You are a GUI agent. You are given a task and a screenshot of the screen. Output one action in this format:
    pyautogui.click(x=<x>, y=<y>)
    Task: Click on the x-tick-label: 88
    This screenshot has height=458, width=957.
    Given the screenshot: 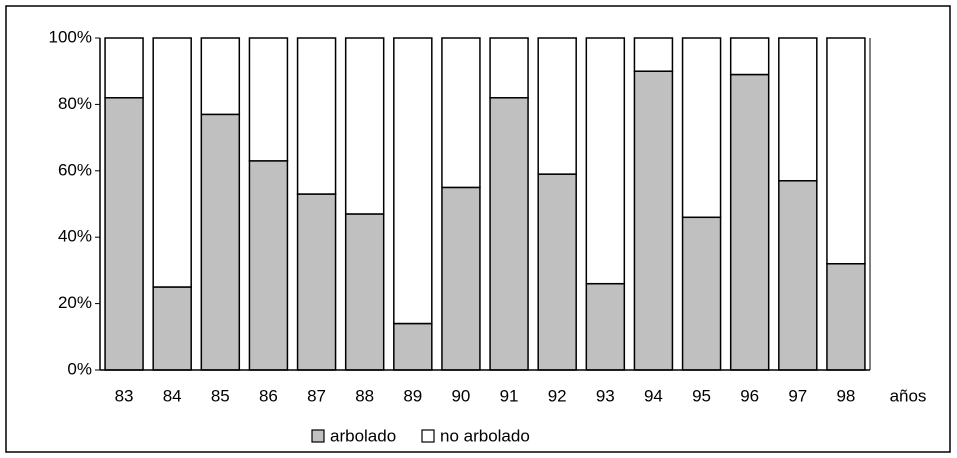 What is the action you would take?
    pyautogui.click(x=364, y=395)
    